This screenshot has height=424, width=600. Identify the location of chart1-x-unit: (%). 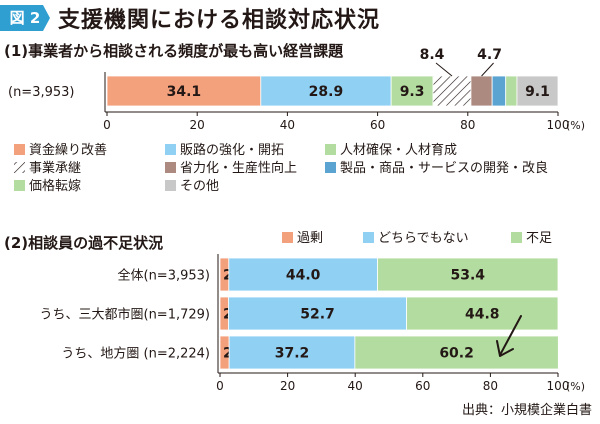
(575, 125).